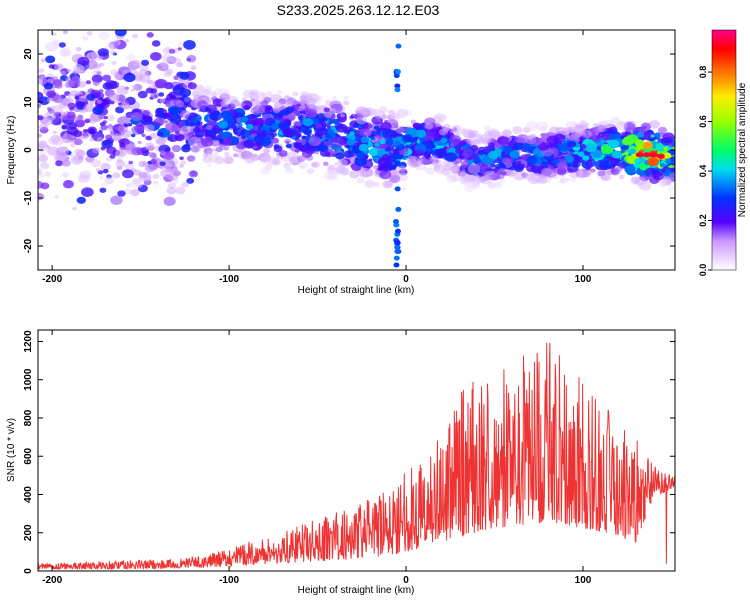 The height and width of the screenshot is (600, 750). Describe the element at coordinates (28, 197) in the screenshot. I see `y-tick-label: -10` at that location.